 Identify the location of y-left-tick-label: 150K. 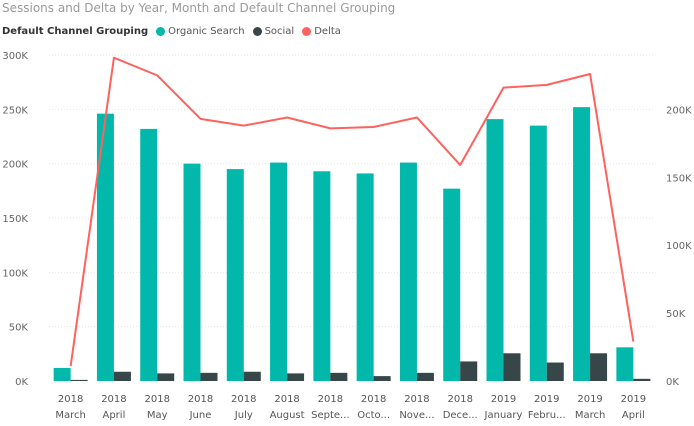
(15, 219).